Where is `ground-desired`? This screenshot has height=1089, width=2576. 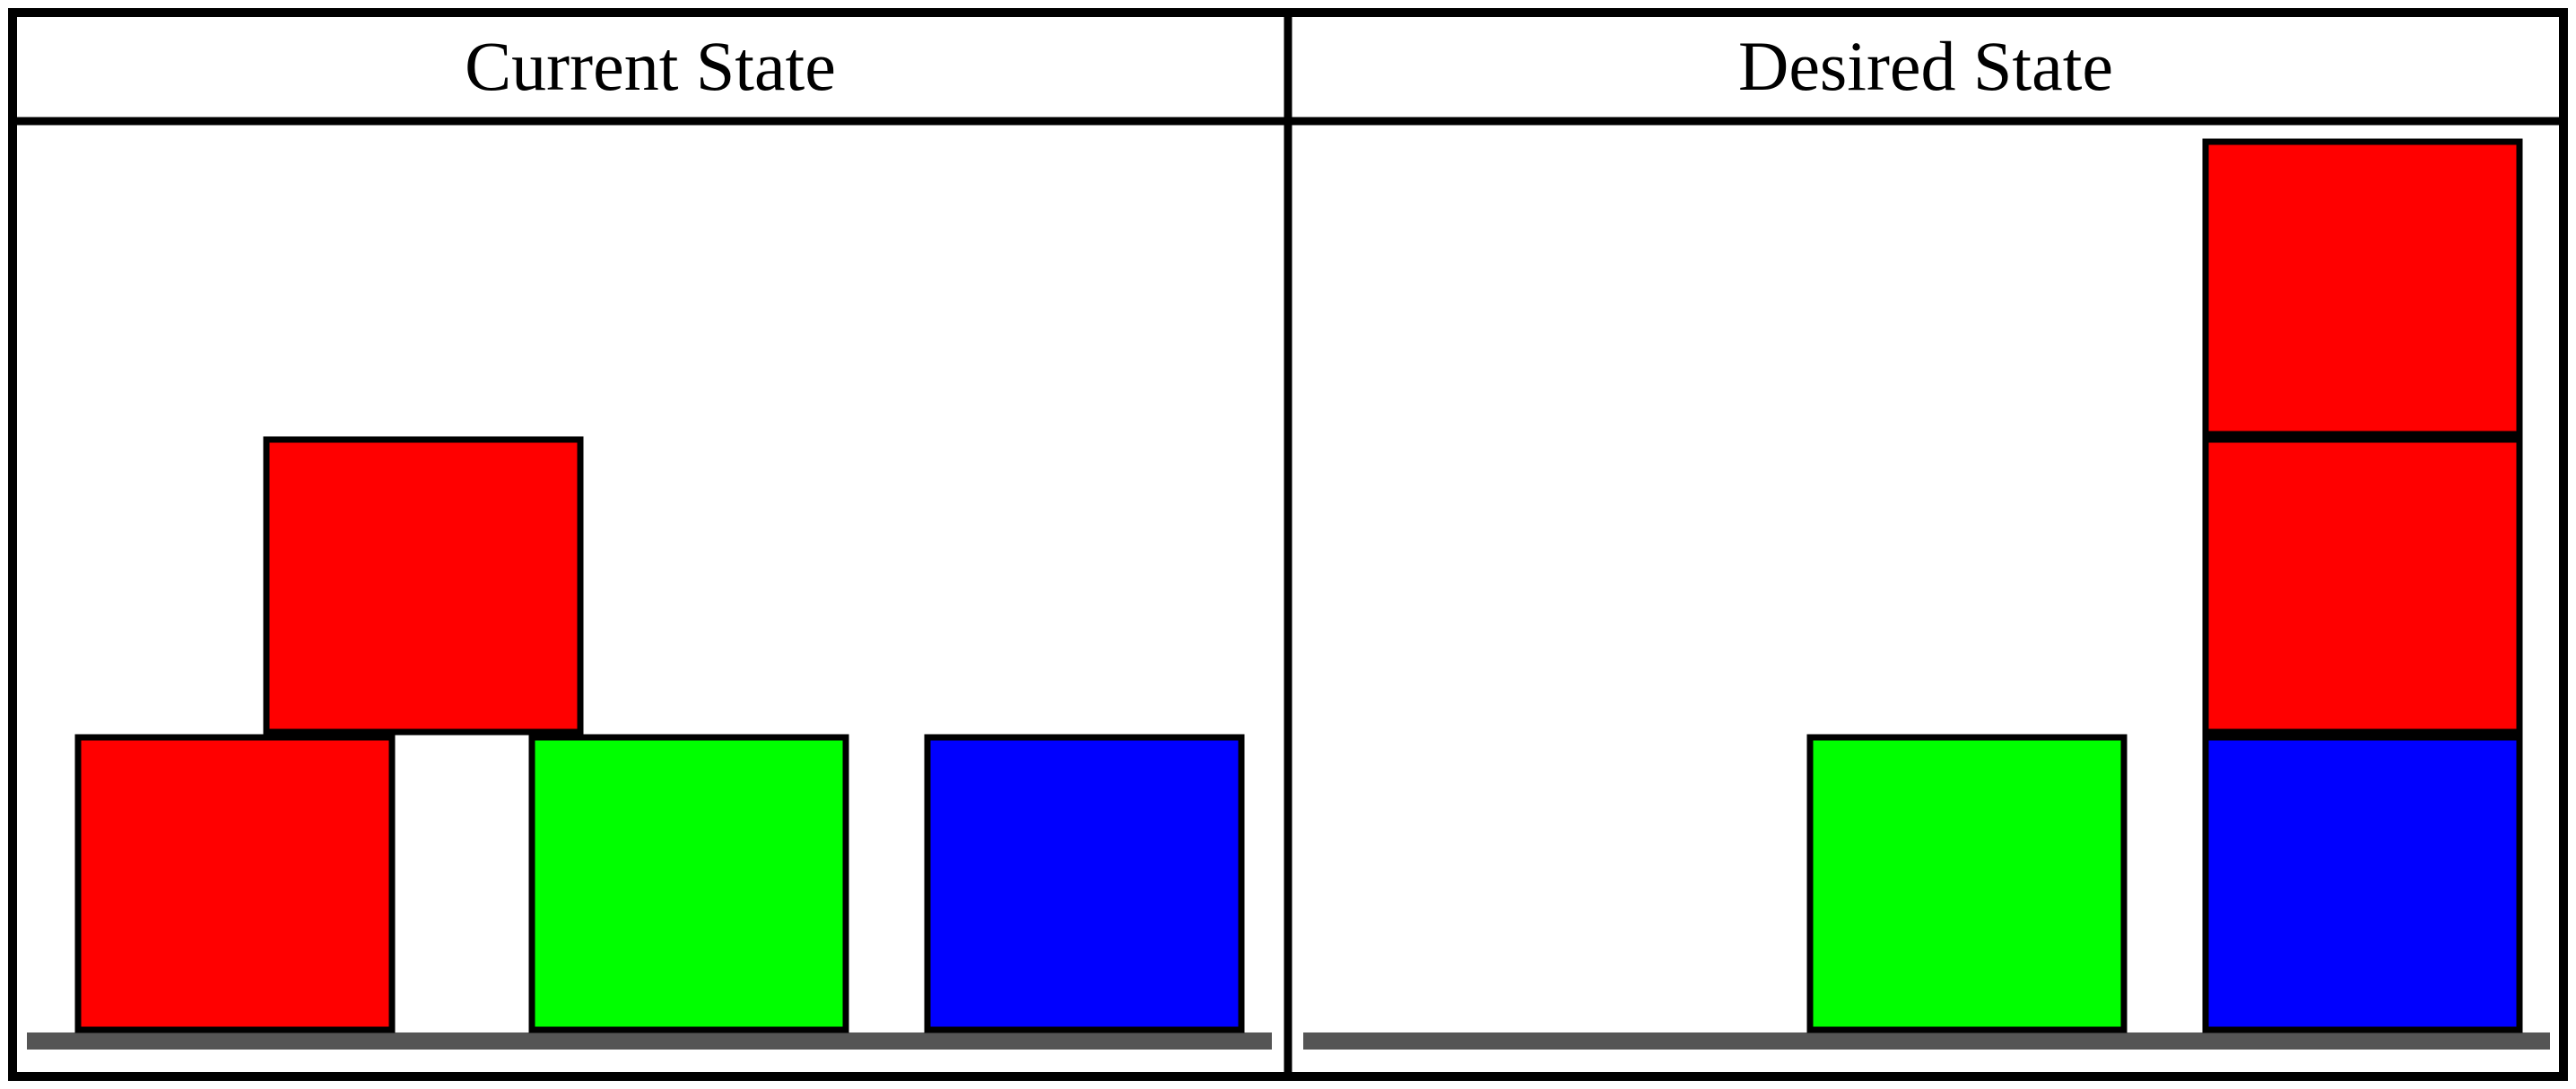 ground-desired is located at coordinates (1926, 1041).